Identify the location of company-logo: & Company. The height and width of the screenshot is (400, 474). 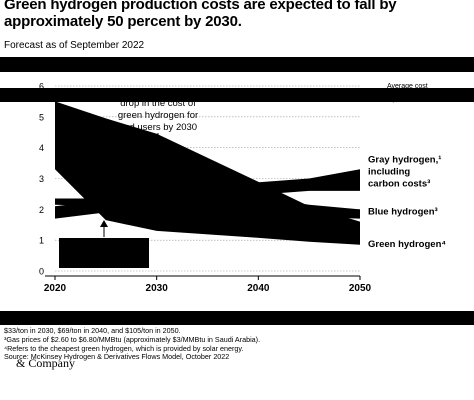
(45, 363).